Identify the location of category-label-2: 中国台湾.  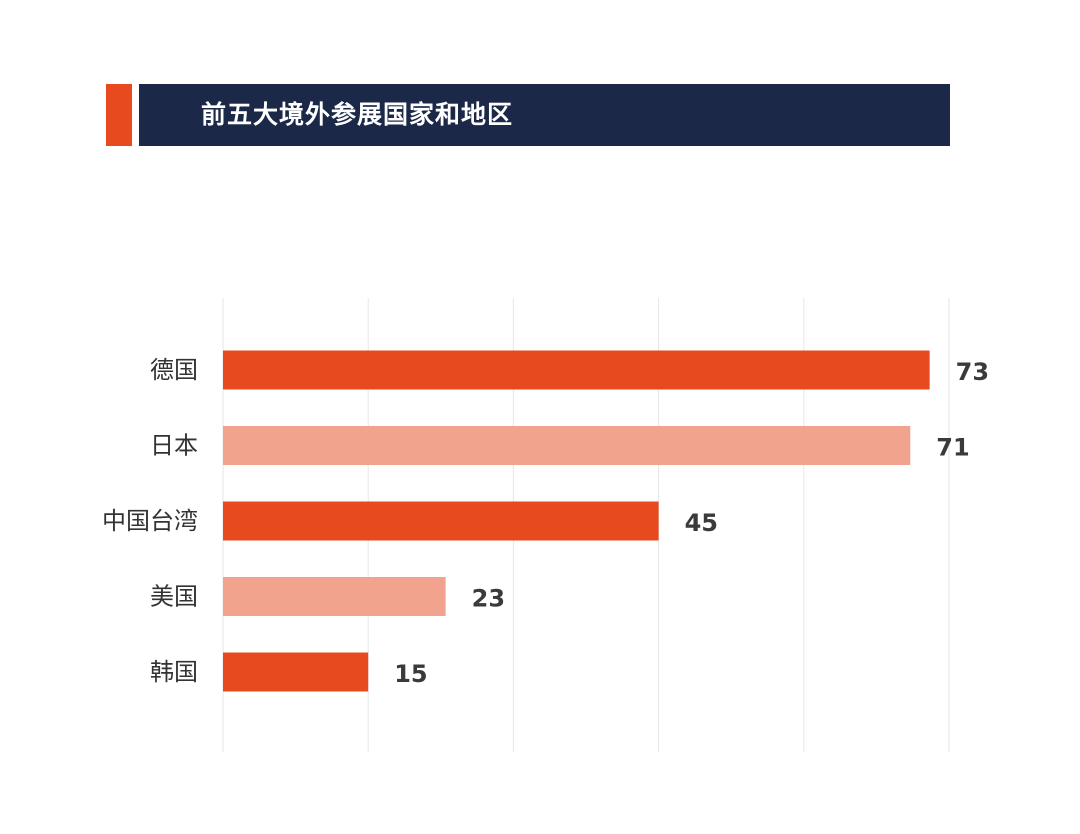
(150, 521).